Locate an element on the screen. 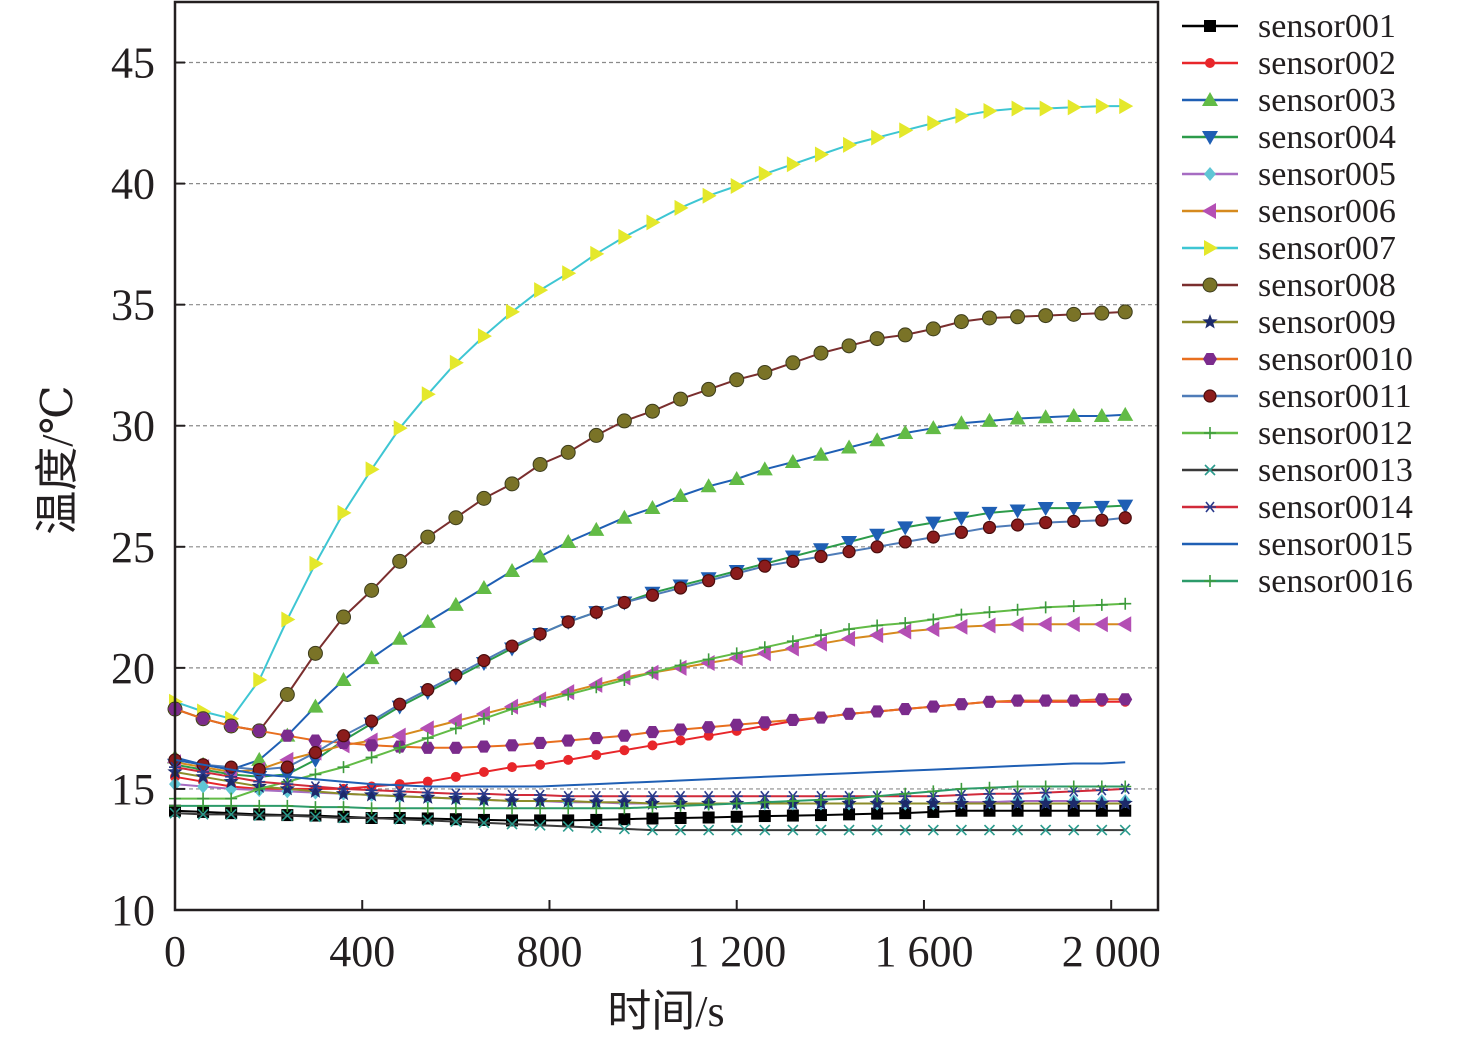  x-tick-label: 1 600 is located at coordinates (923, 951).